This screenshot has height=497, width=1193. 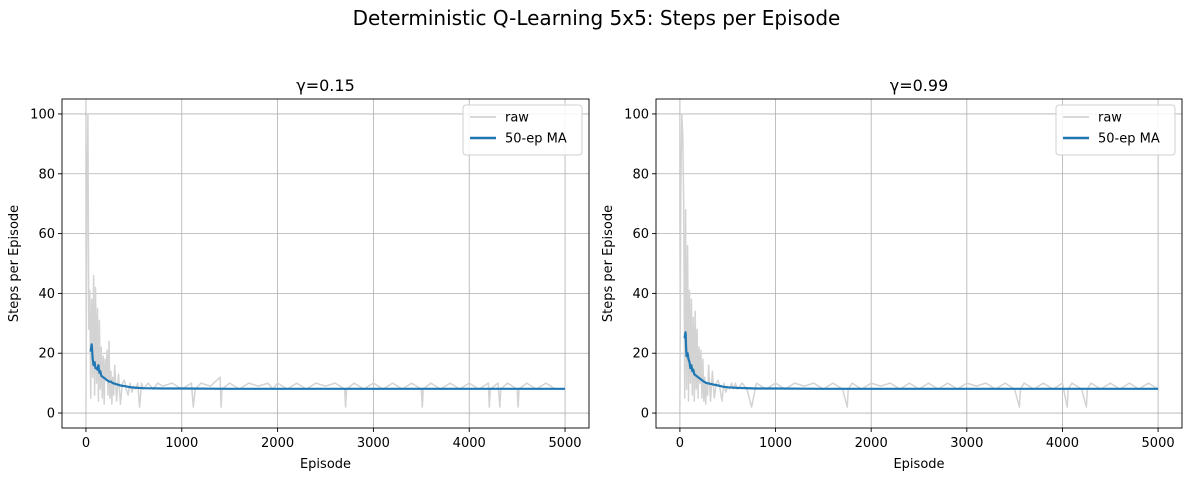 I want to click on subplot-title: γ=0.99, so click(x=919, y=85).